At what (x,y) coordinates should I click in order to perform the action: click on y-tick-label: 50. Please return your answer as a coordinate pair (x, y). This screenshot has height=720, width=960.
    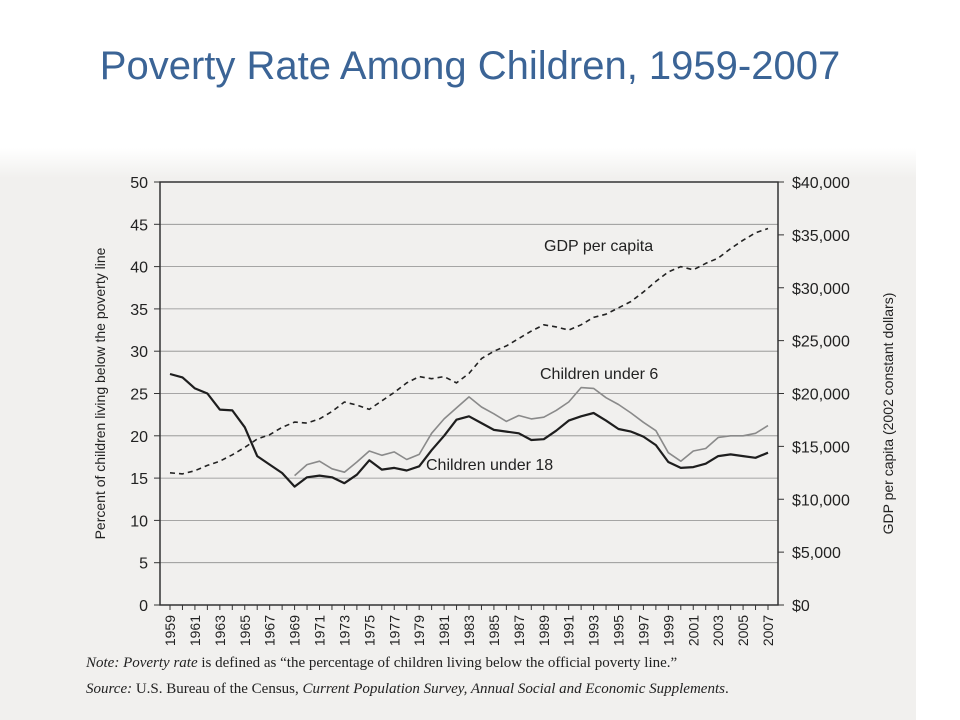
    Looking at the image, I should click on (139, 183).